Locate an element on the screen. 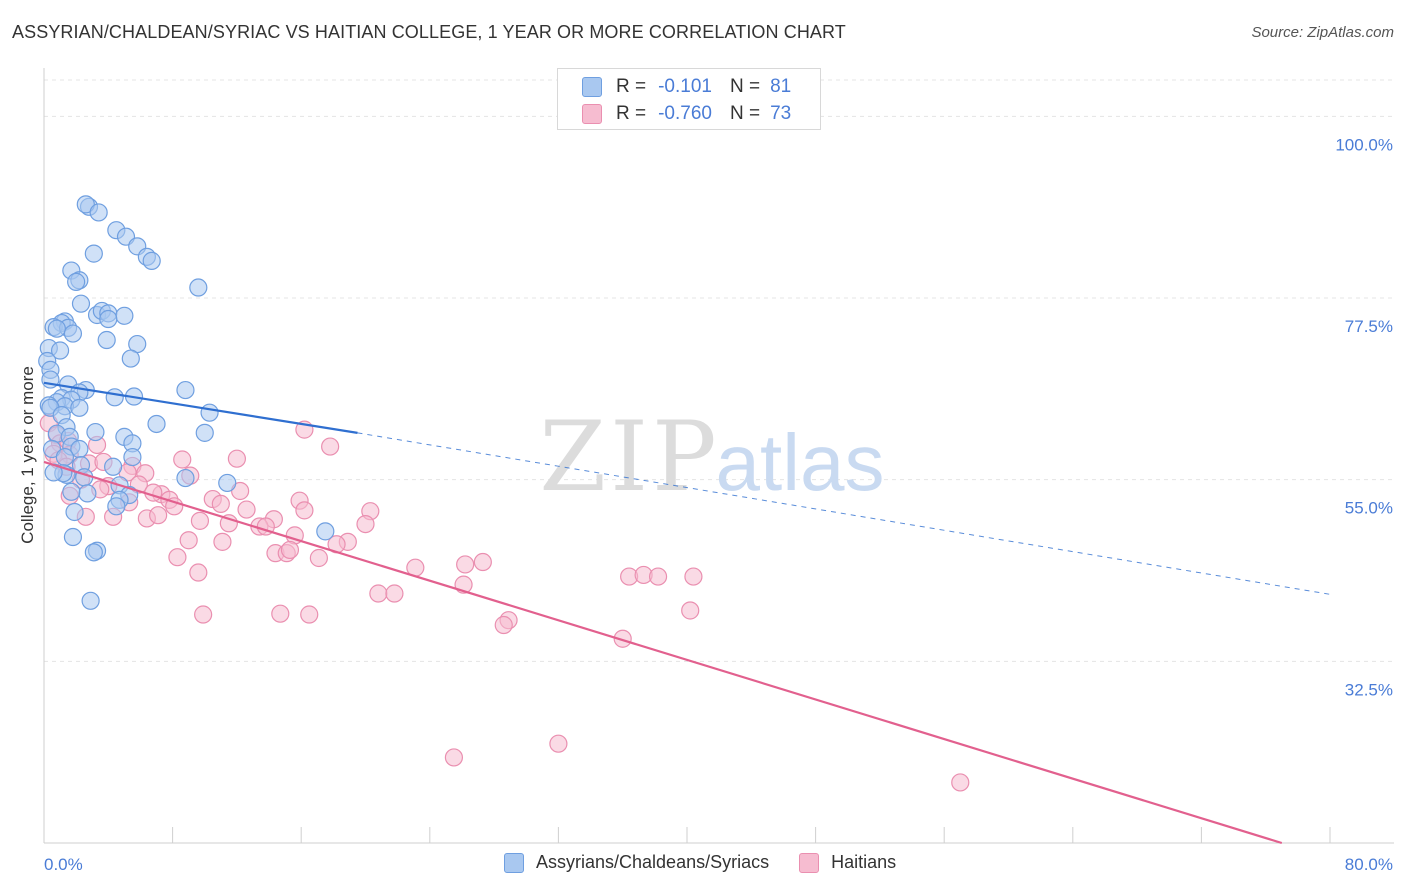 Image resolution: width=1406 pixels, height=892 pixels. legend-row-haitians: R = -0.760 N = 73 is located at coordinates (686, 114).